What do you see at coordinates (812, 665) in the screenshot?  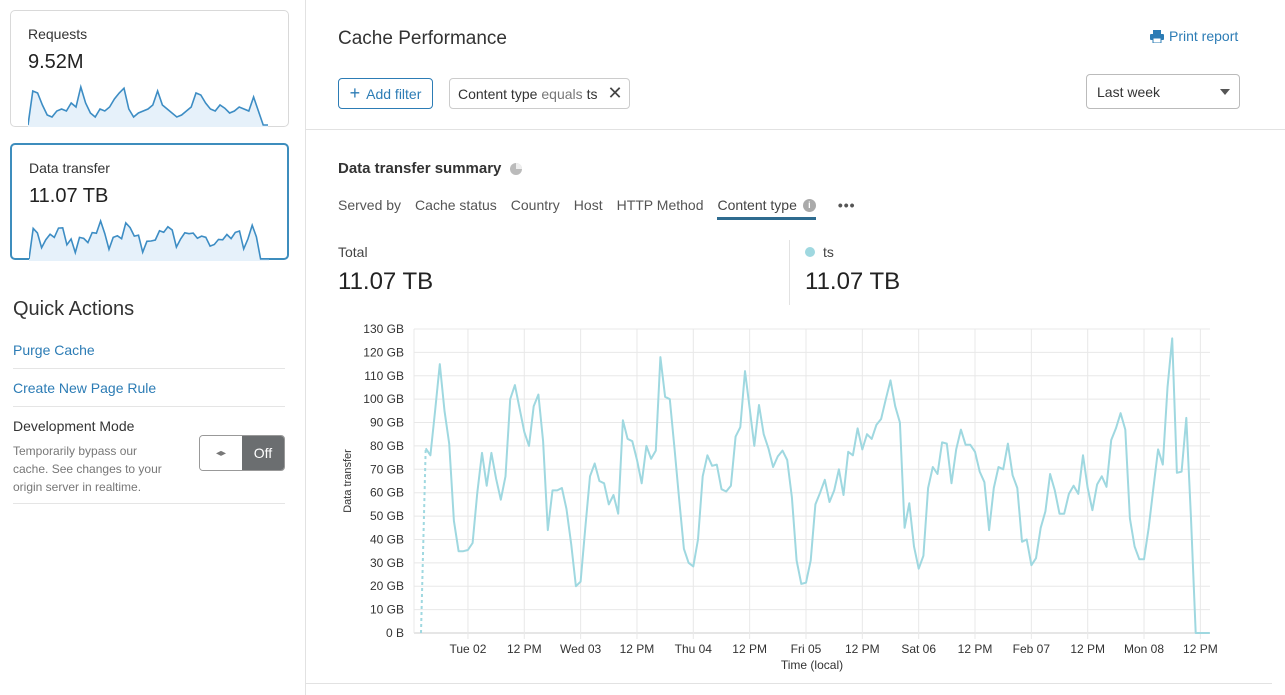 I see `x-axis-label: Time (local)` at bounding box center [812, 665].